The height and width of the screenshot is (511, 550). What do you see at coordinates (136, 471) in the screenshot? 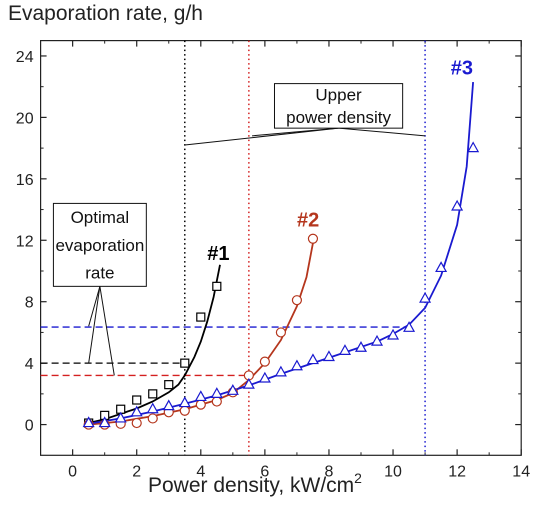
I see `x-tick-label: 2` at bounding box center [136, 471].